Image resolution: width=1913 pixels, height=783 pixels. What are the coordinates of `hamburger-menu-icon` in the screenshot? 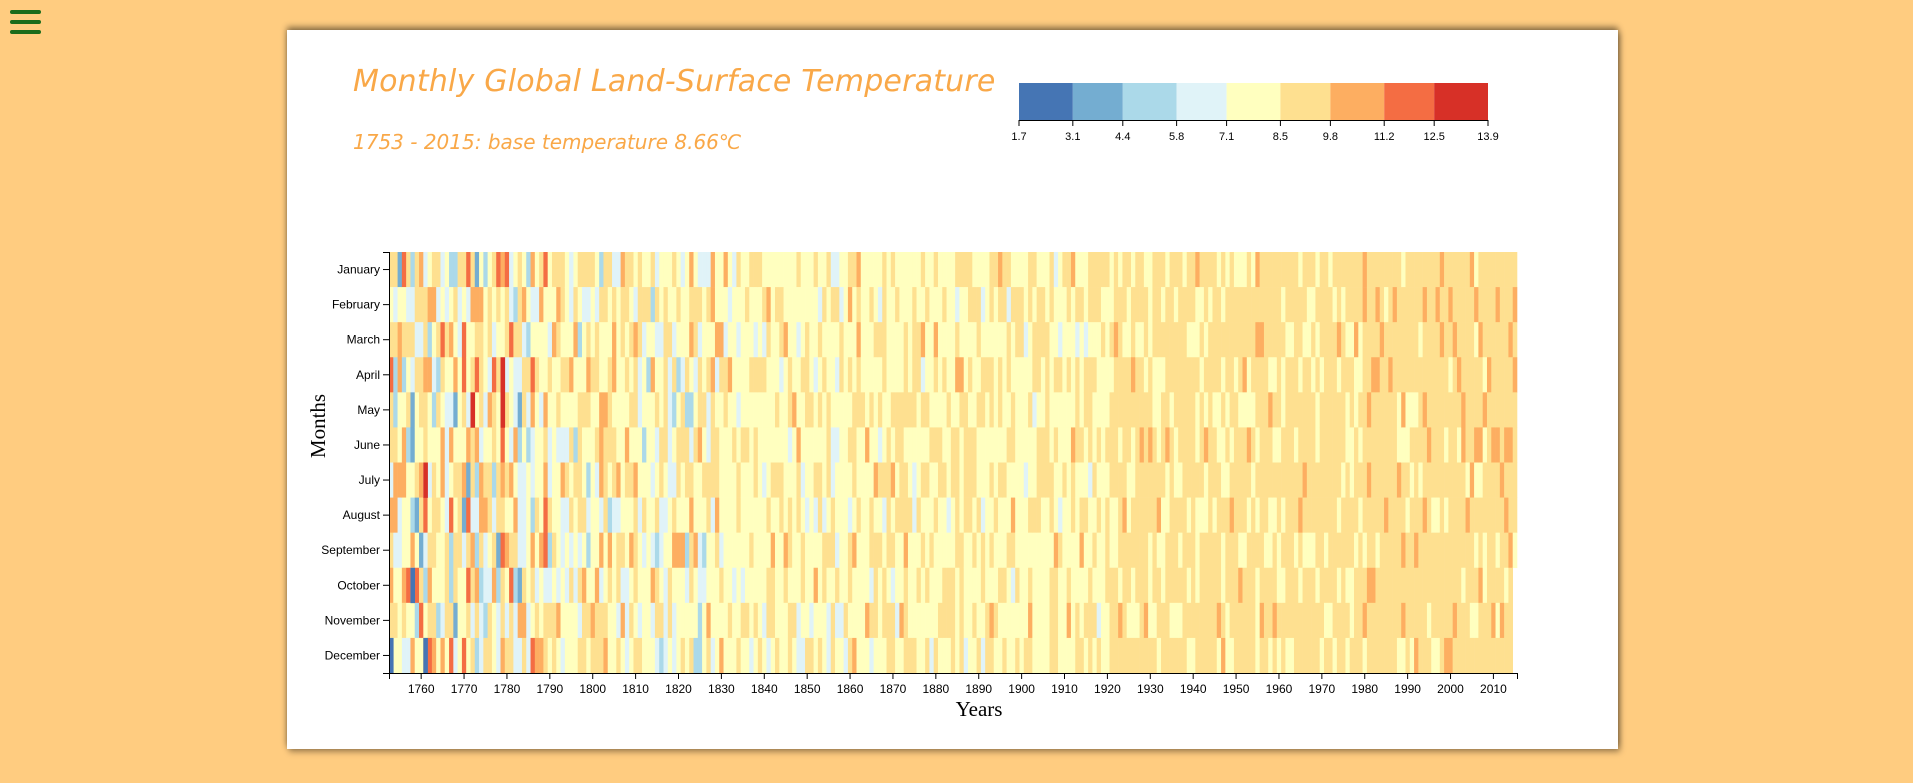 It's located at (26, 23).